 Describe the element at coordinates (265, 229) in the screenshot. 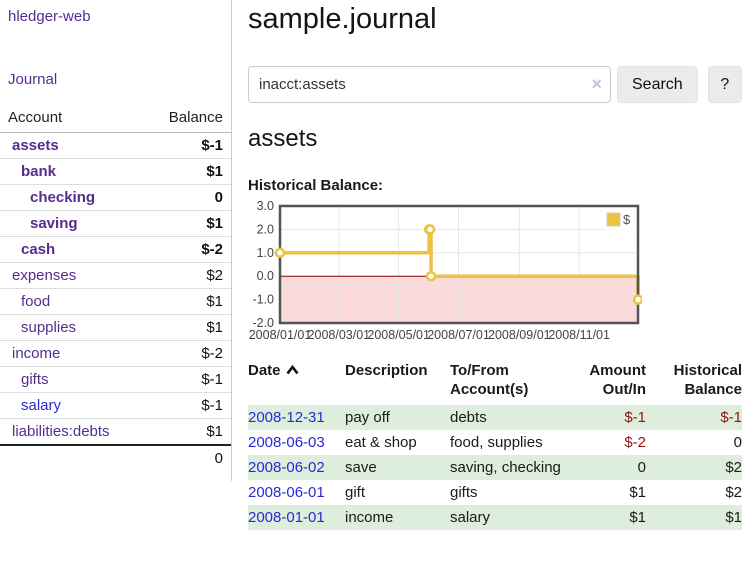

I see `svg-text: 2.0` at that location.